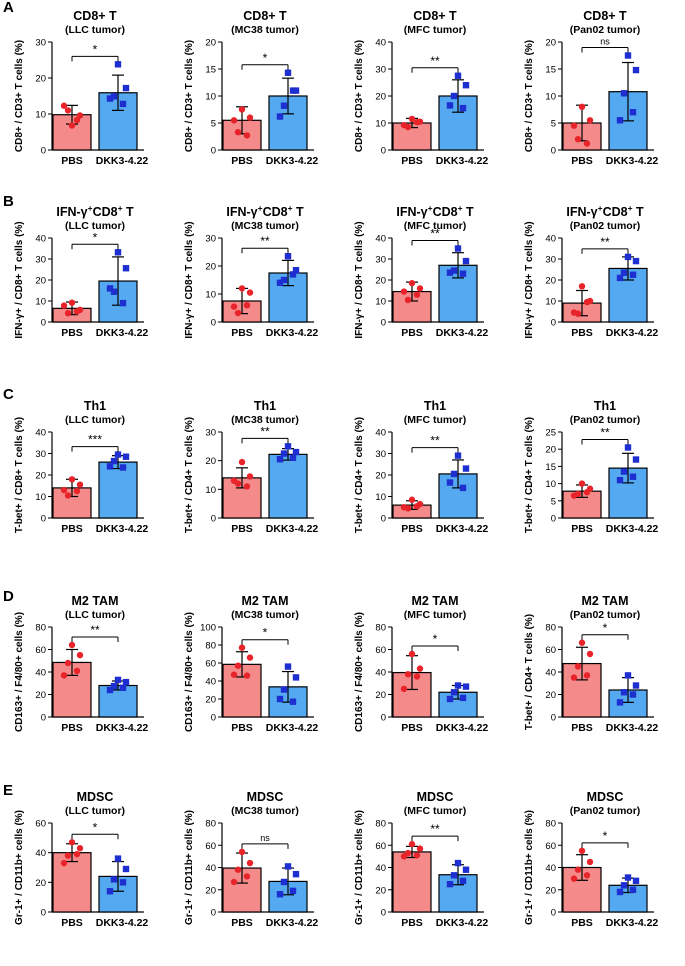 This screenshot has height=966, width=685. What do you see at coordinates (8, 596) in the screenshot?
I see `panel-label-D: D` at bounding box center [8, 596].